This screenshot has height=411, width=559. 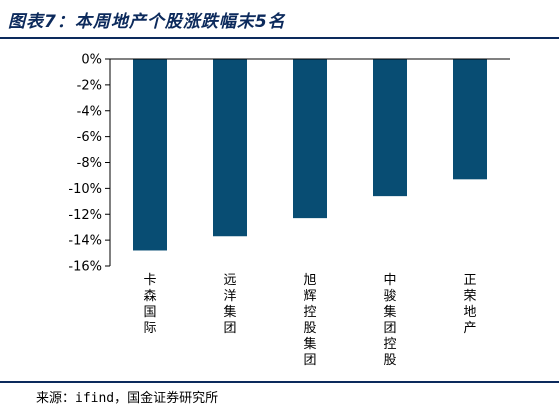 I want to click on source-note: 来源：ifind，国金证券研究所, so click(x=127, y=398).